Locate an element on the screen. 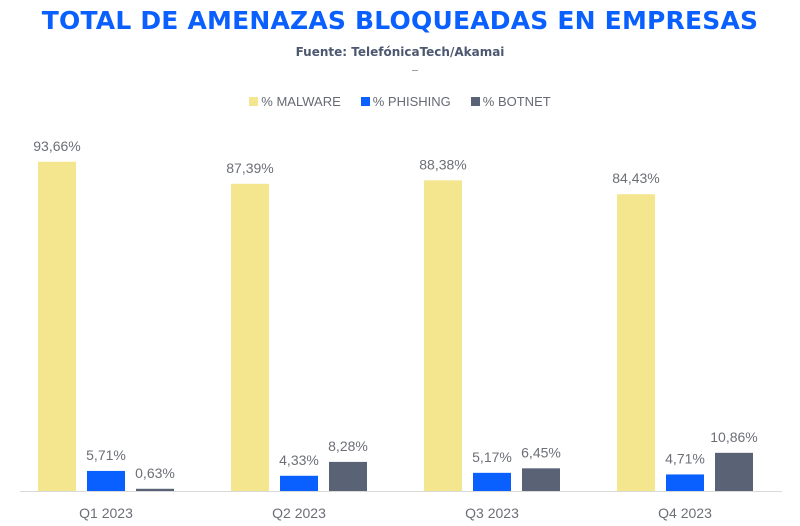 Image resolution: width=800 pixels, height=526 pixels. chart-subtitle: Fuente: TelefónicaTech/Akamai is located at coordinates (400, 52).